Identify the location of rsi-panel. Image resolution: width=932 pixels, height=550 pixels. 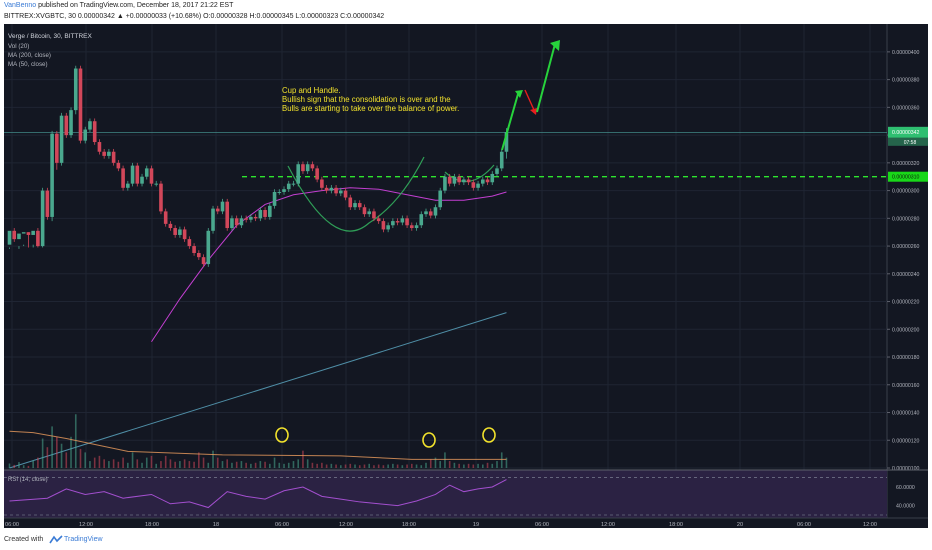
(445, 494).